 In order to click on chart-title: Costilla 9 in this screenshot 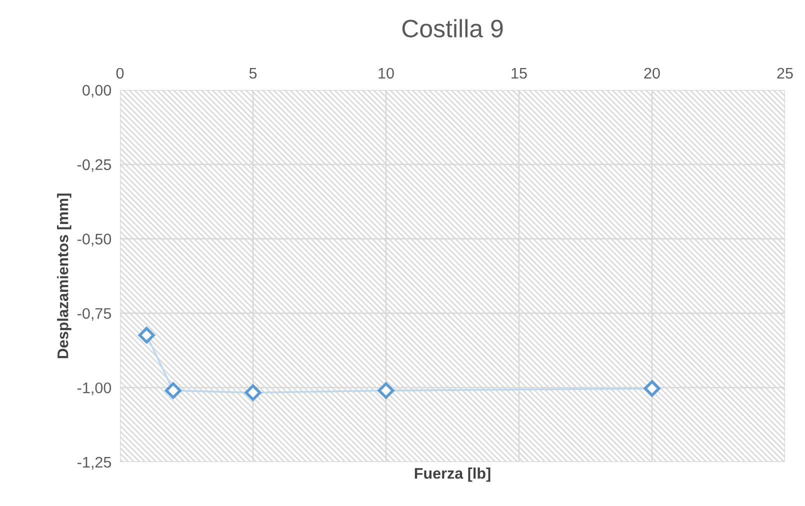, I will do `click(452, 28)`.